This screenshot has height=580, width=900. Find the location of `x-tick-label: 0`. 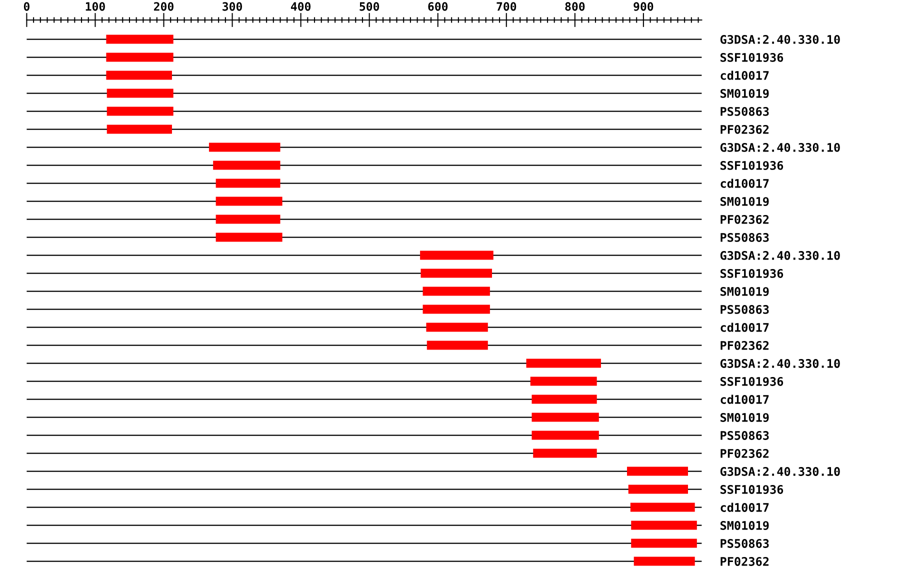

x-tick-label: 0 is located at coordinates (27, 6).